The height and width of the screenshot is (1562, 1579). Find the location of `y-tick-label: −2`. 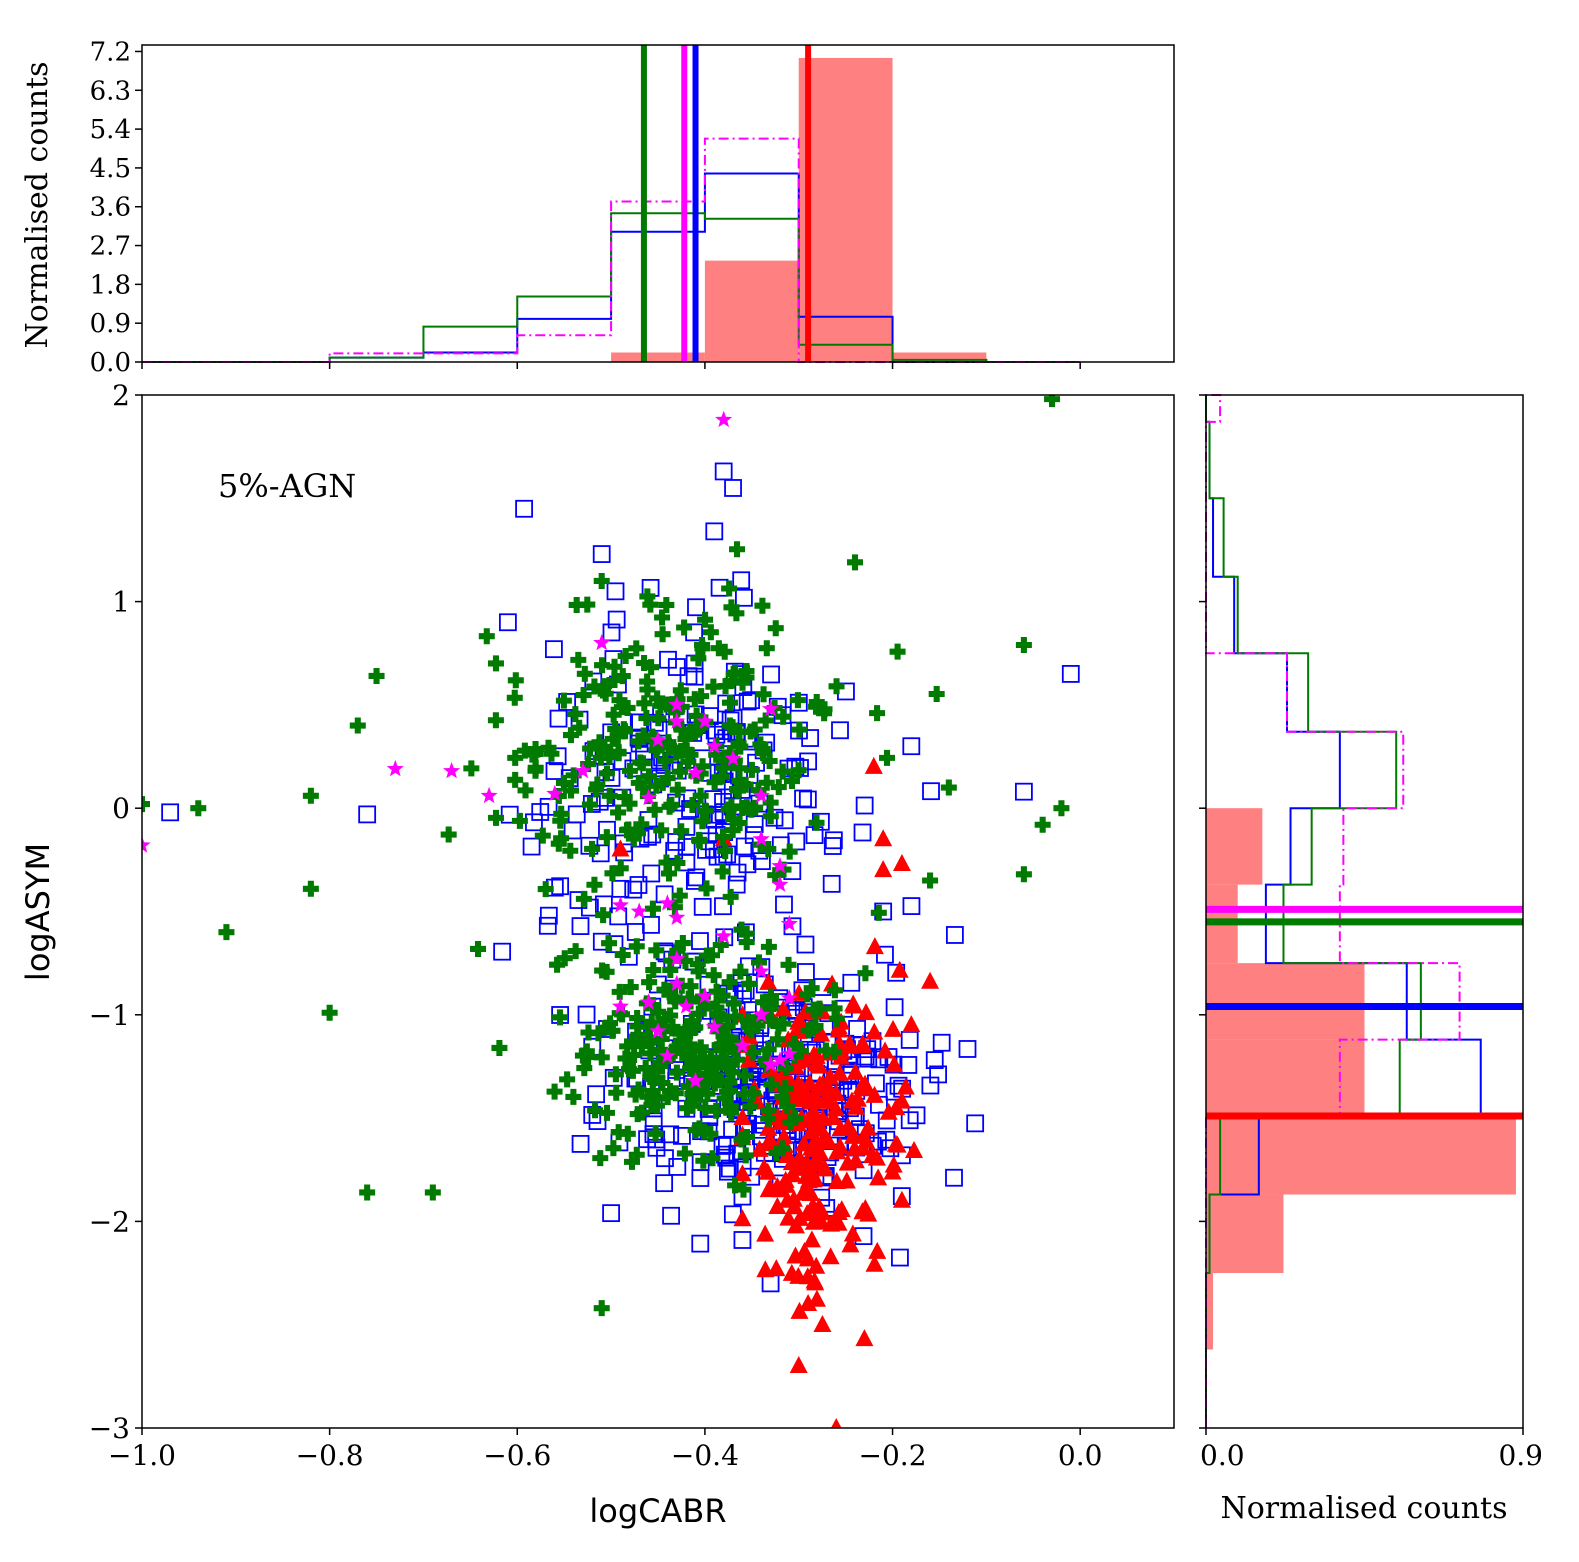

y-tick-label: −2 is located at coordinates (109, 1221).